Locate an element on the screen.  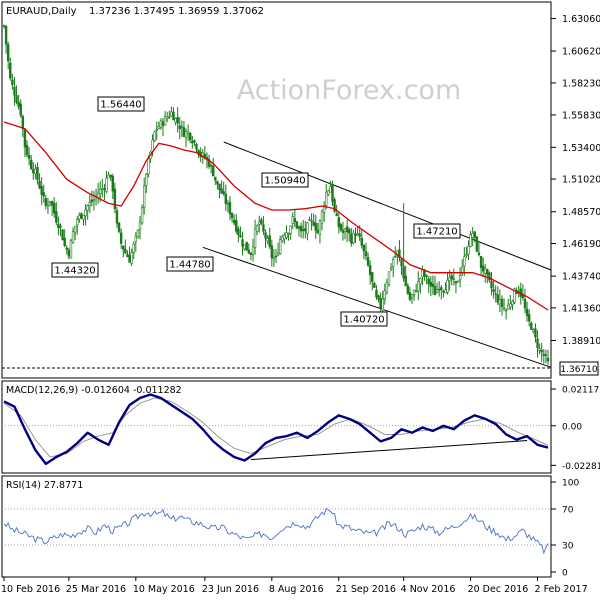
rsi-y-tick-label: 70 is located at coordinates (568, 511).